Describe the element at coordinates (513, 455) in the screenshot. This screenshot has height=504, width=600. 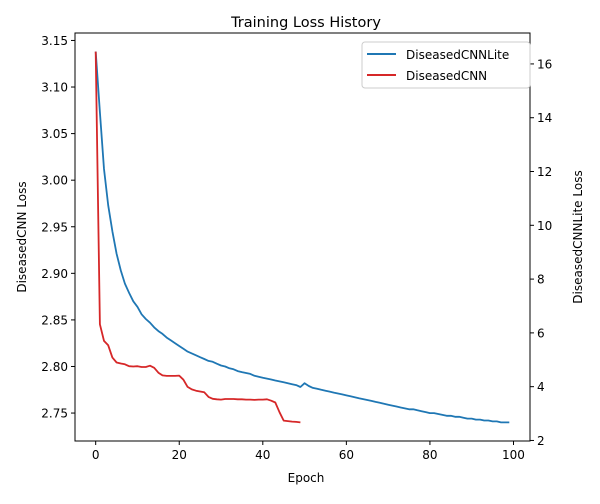
I see `x-tick-label: 100` at that location.